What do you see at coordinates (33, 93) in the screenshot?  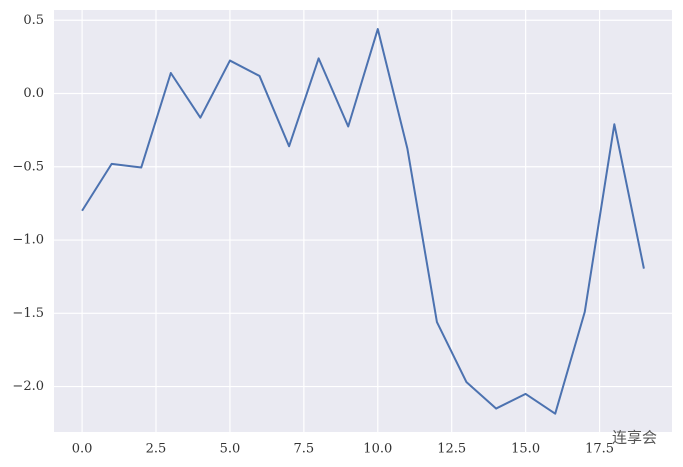 I see `y-tick-label: 0.0` at bounding box center [33, 93].